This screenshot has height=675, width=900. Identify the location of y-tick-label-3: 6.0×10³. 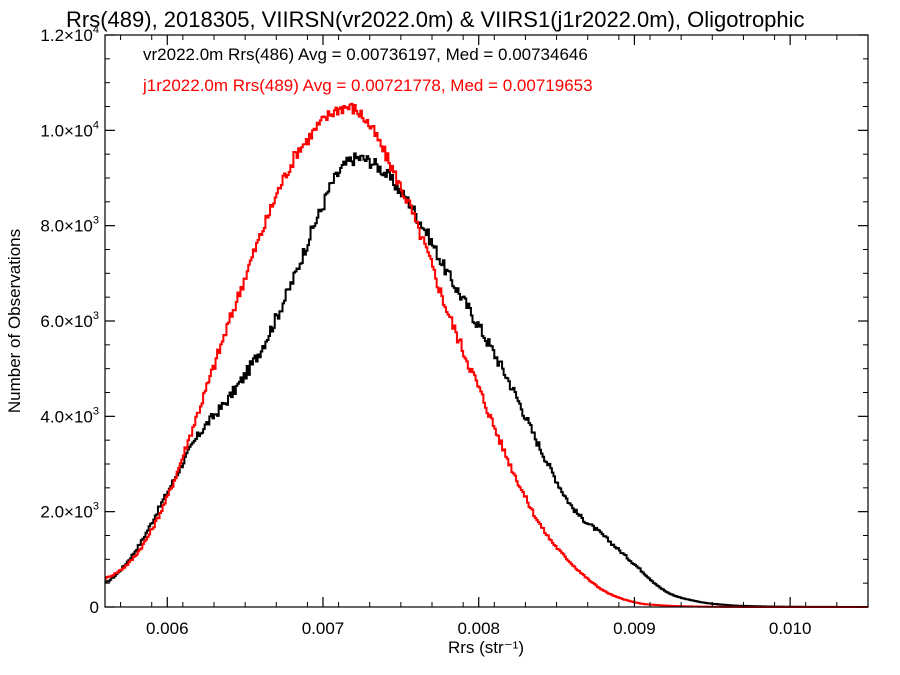
(69, 320).